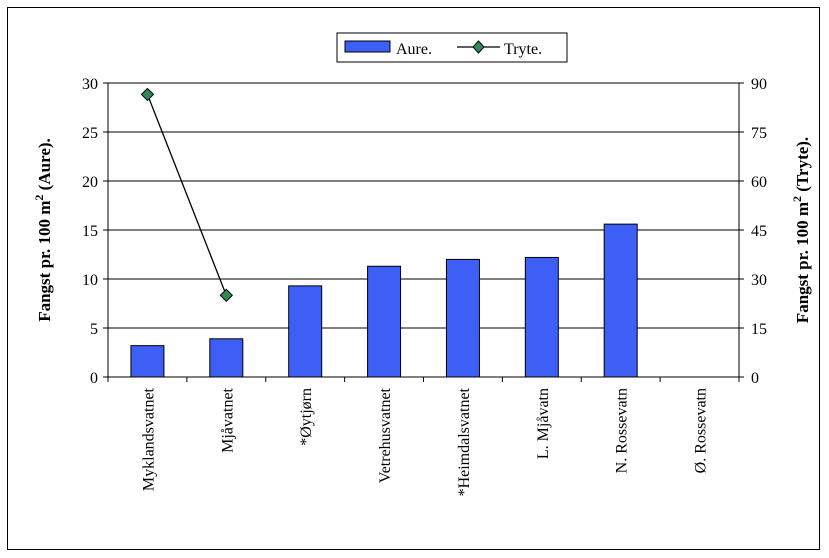 This screenshot has height=558, width=829. What do you see at coordinates (367, 46) in the screenshot?
I see `legend-aure-swatch` at bounding box center [367, 46].